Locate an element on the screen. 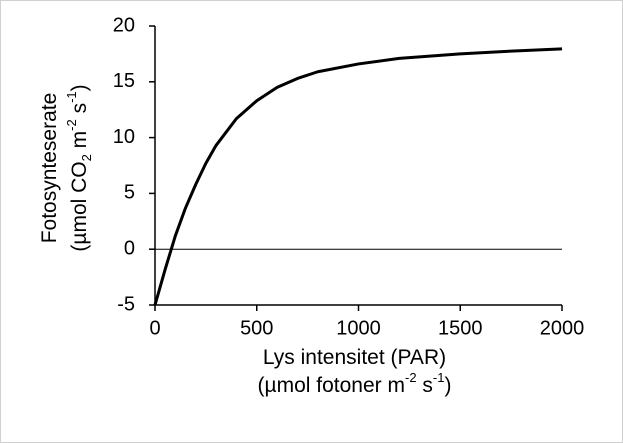 The width and height of the screenshot is (623, 443). xlabel-text: s is located at coordinates (425, 385).